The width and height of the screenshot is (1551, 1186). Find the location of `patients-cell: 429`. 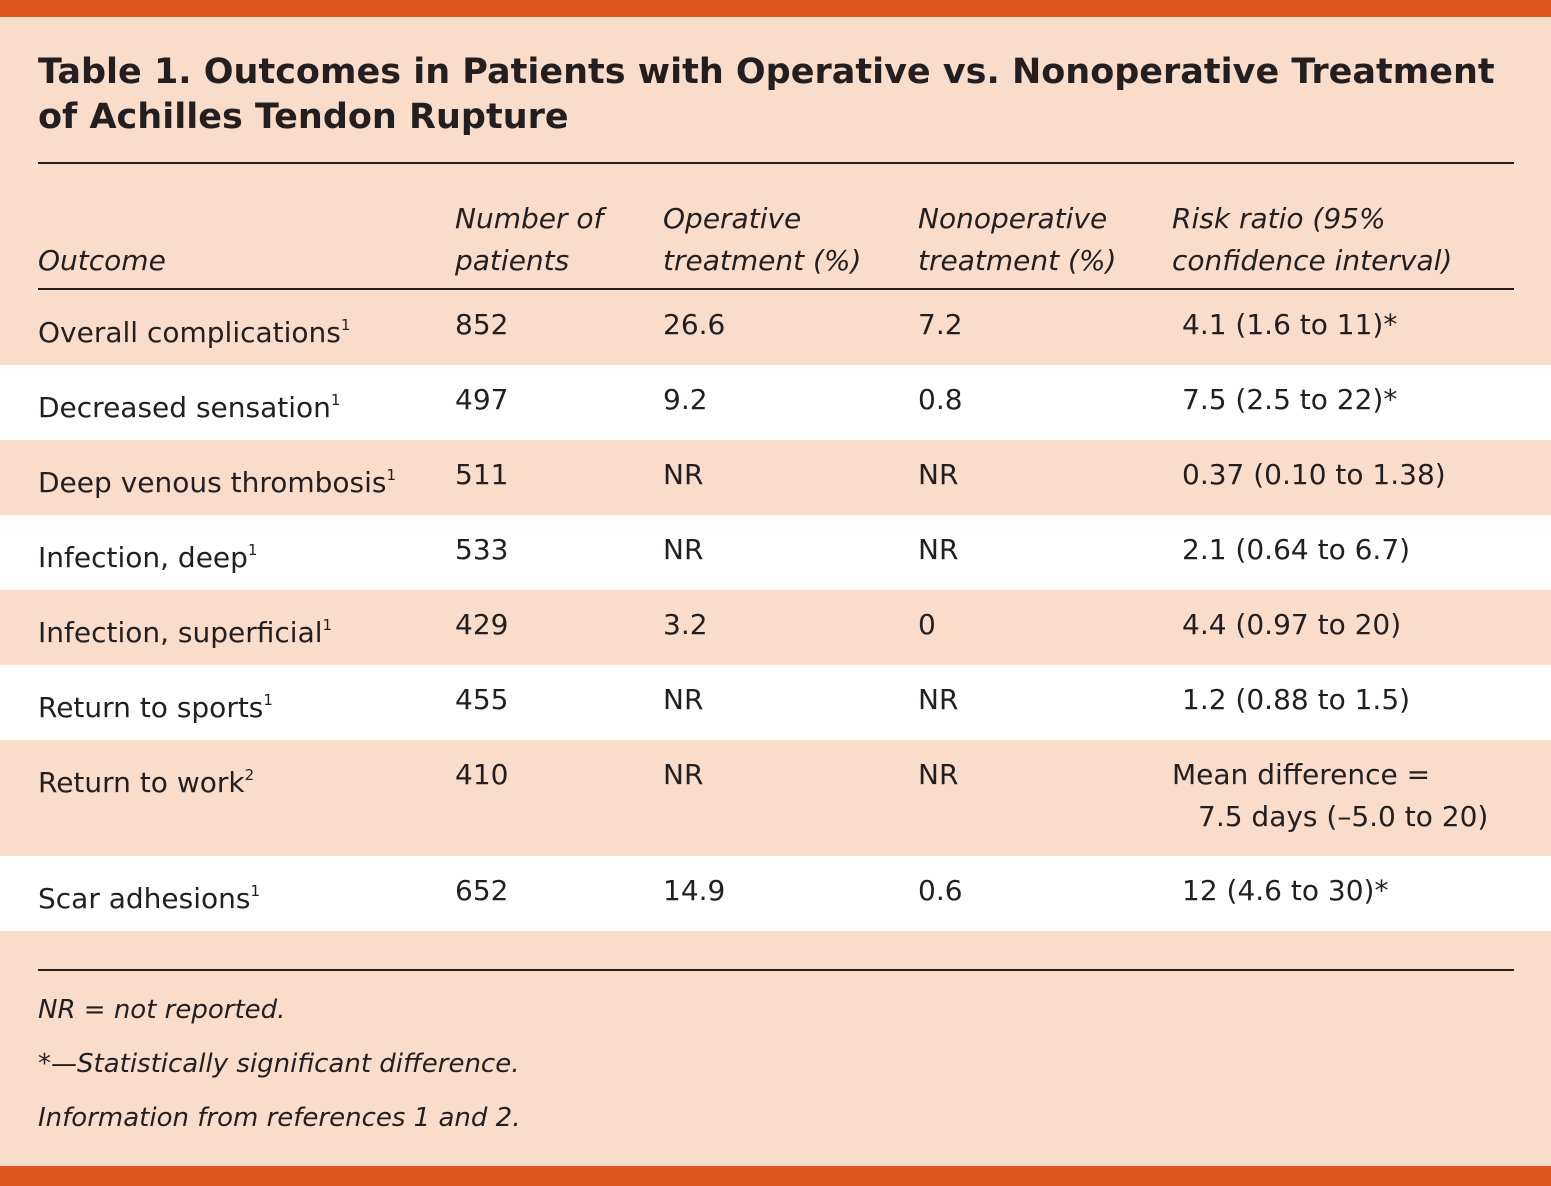

patients-cell: 429 is located at coordinates (482, 624).